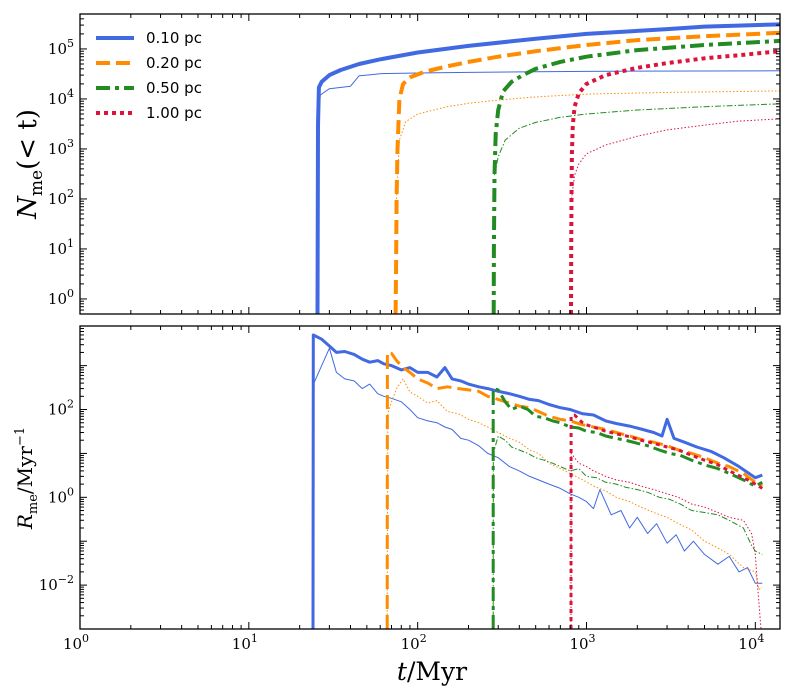 This screenshot has width=797, height=698. I want to click on top-y-tick-label: 10⁴, so click(61, 97).